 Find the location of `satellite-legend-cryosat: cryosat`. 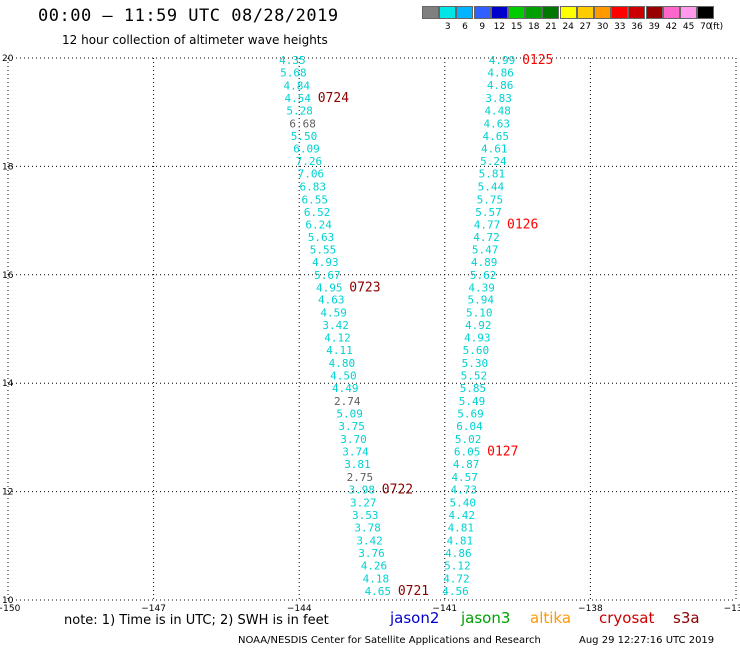

satellite-legend-cryosat: cryosat is located at coordinates (627, 618).